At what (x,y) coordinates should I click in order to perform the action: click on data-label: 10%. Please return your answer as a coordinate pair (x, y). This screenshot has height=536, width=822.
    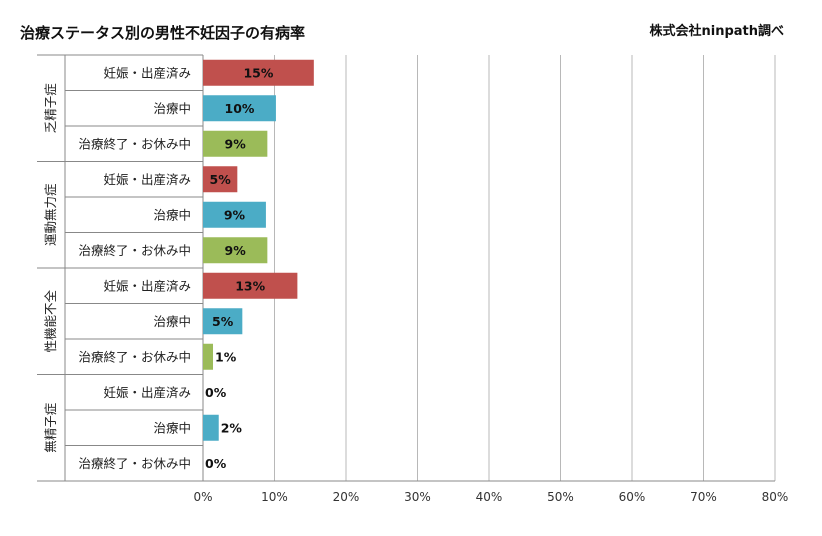
    Looking at the image, I should click on (240, 108).